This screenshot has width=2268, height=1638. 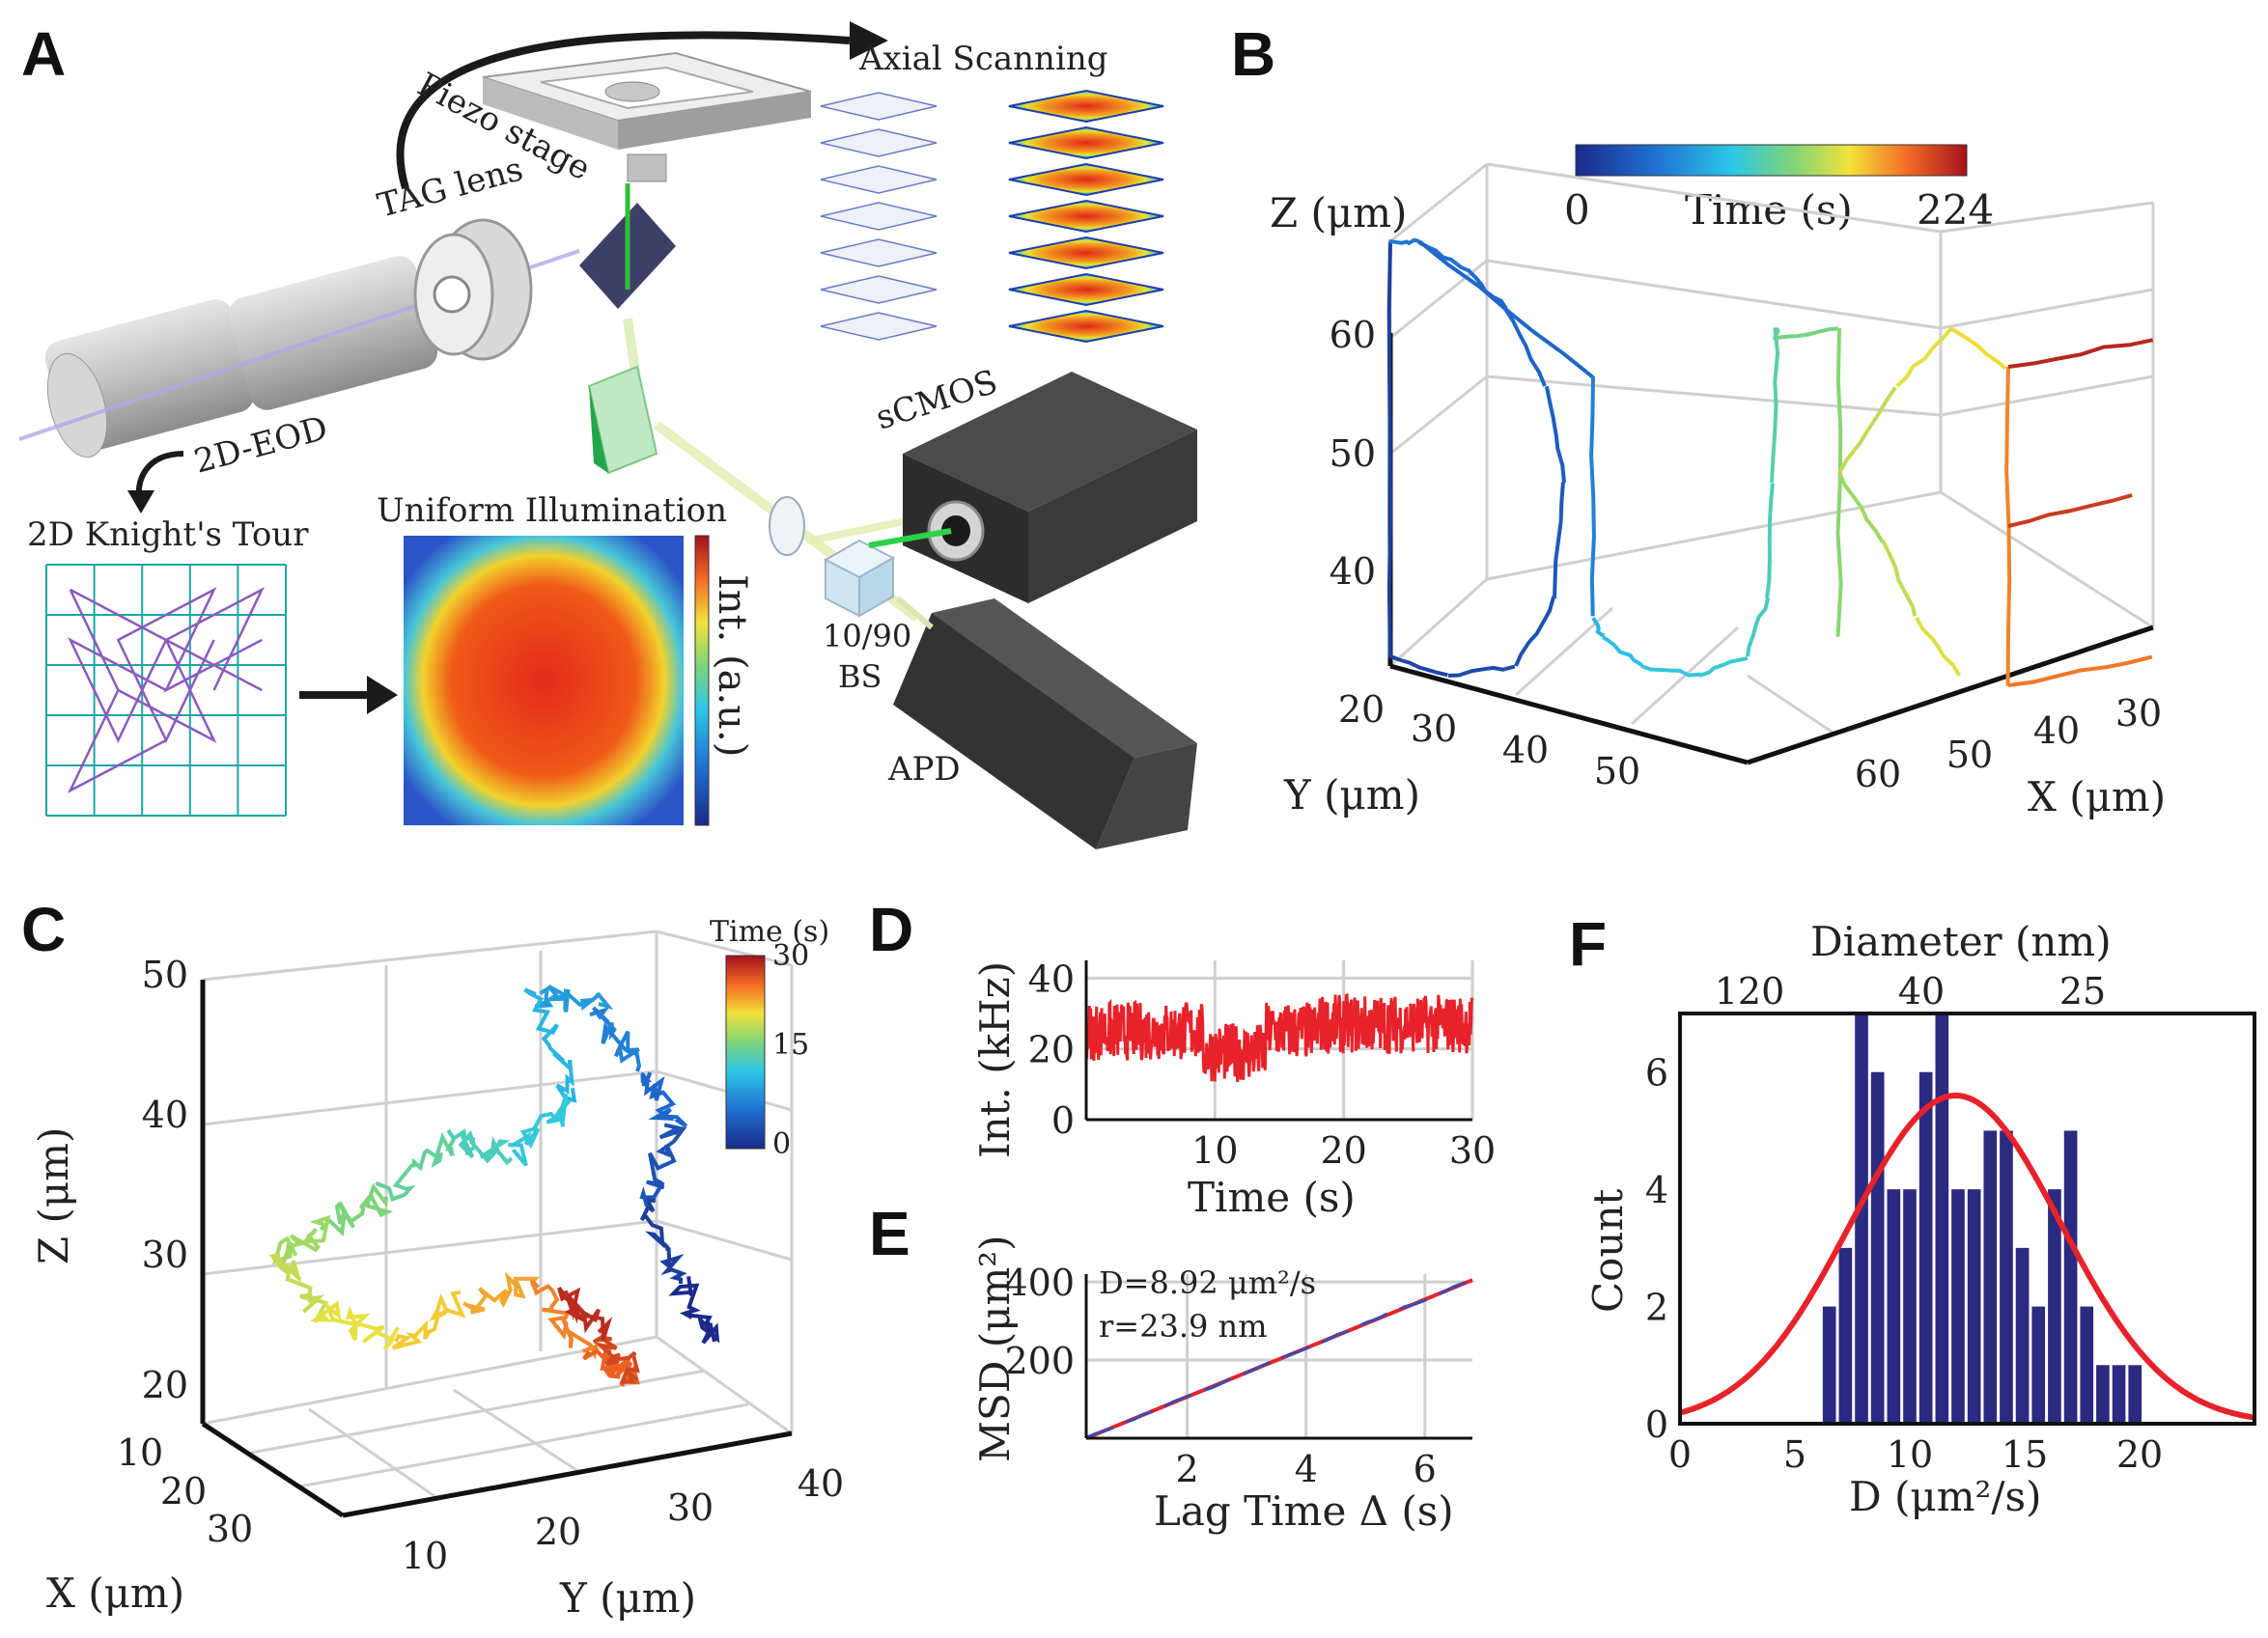 I want to click on b-y-tick: 40, so click(x=1525, y=750).